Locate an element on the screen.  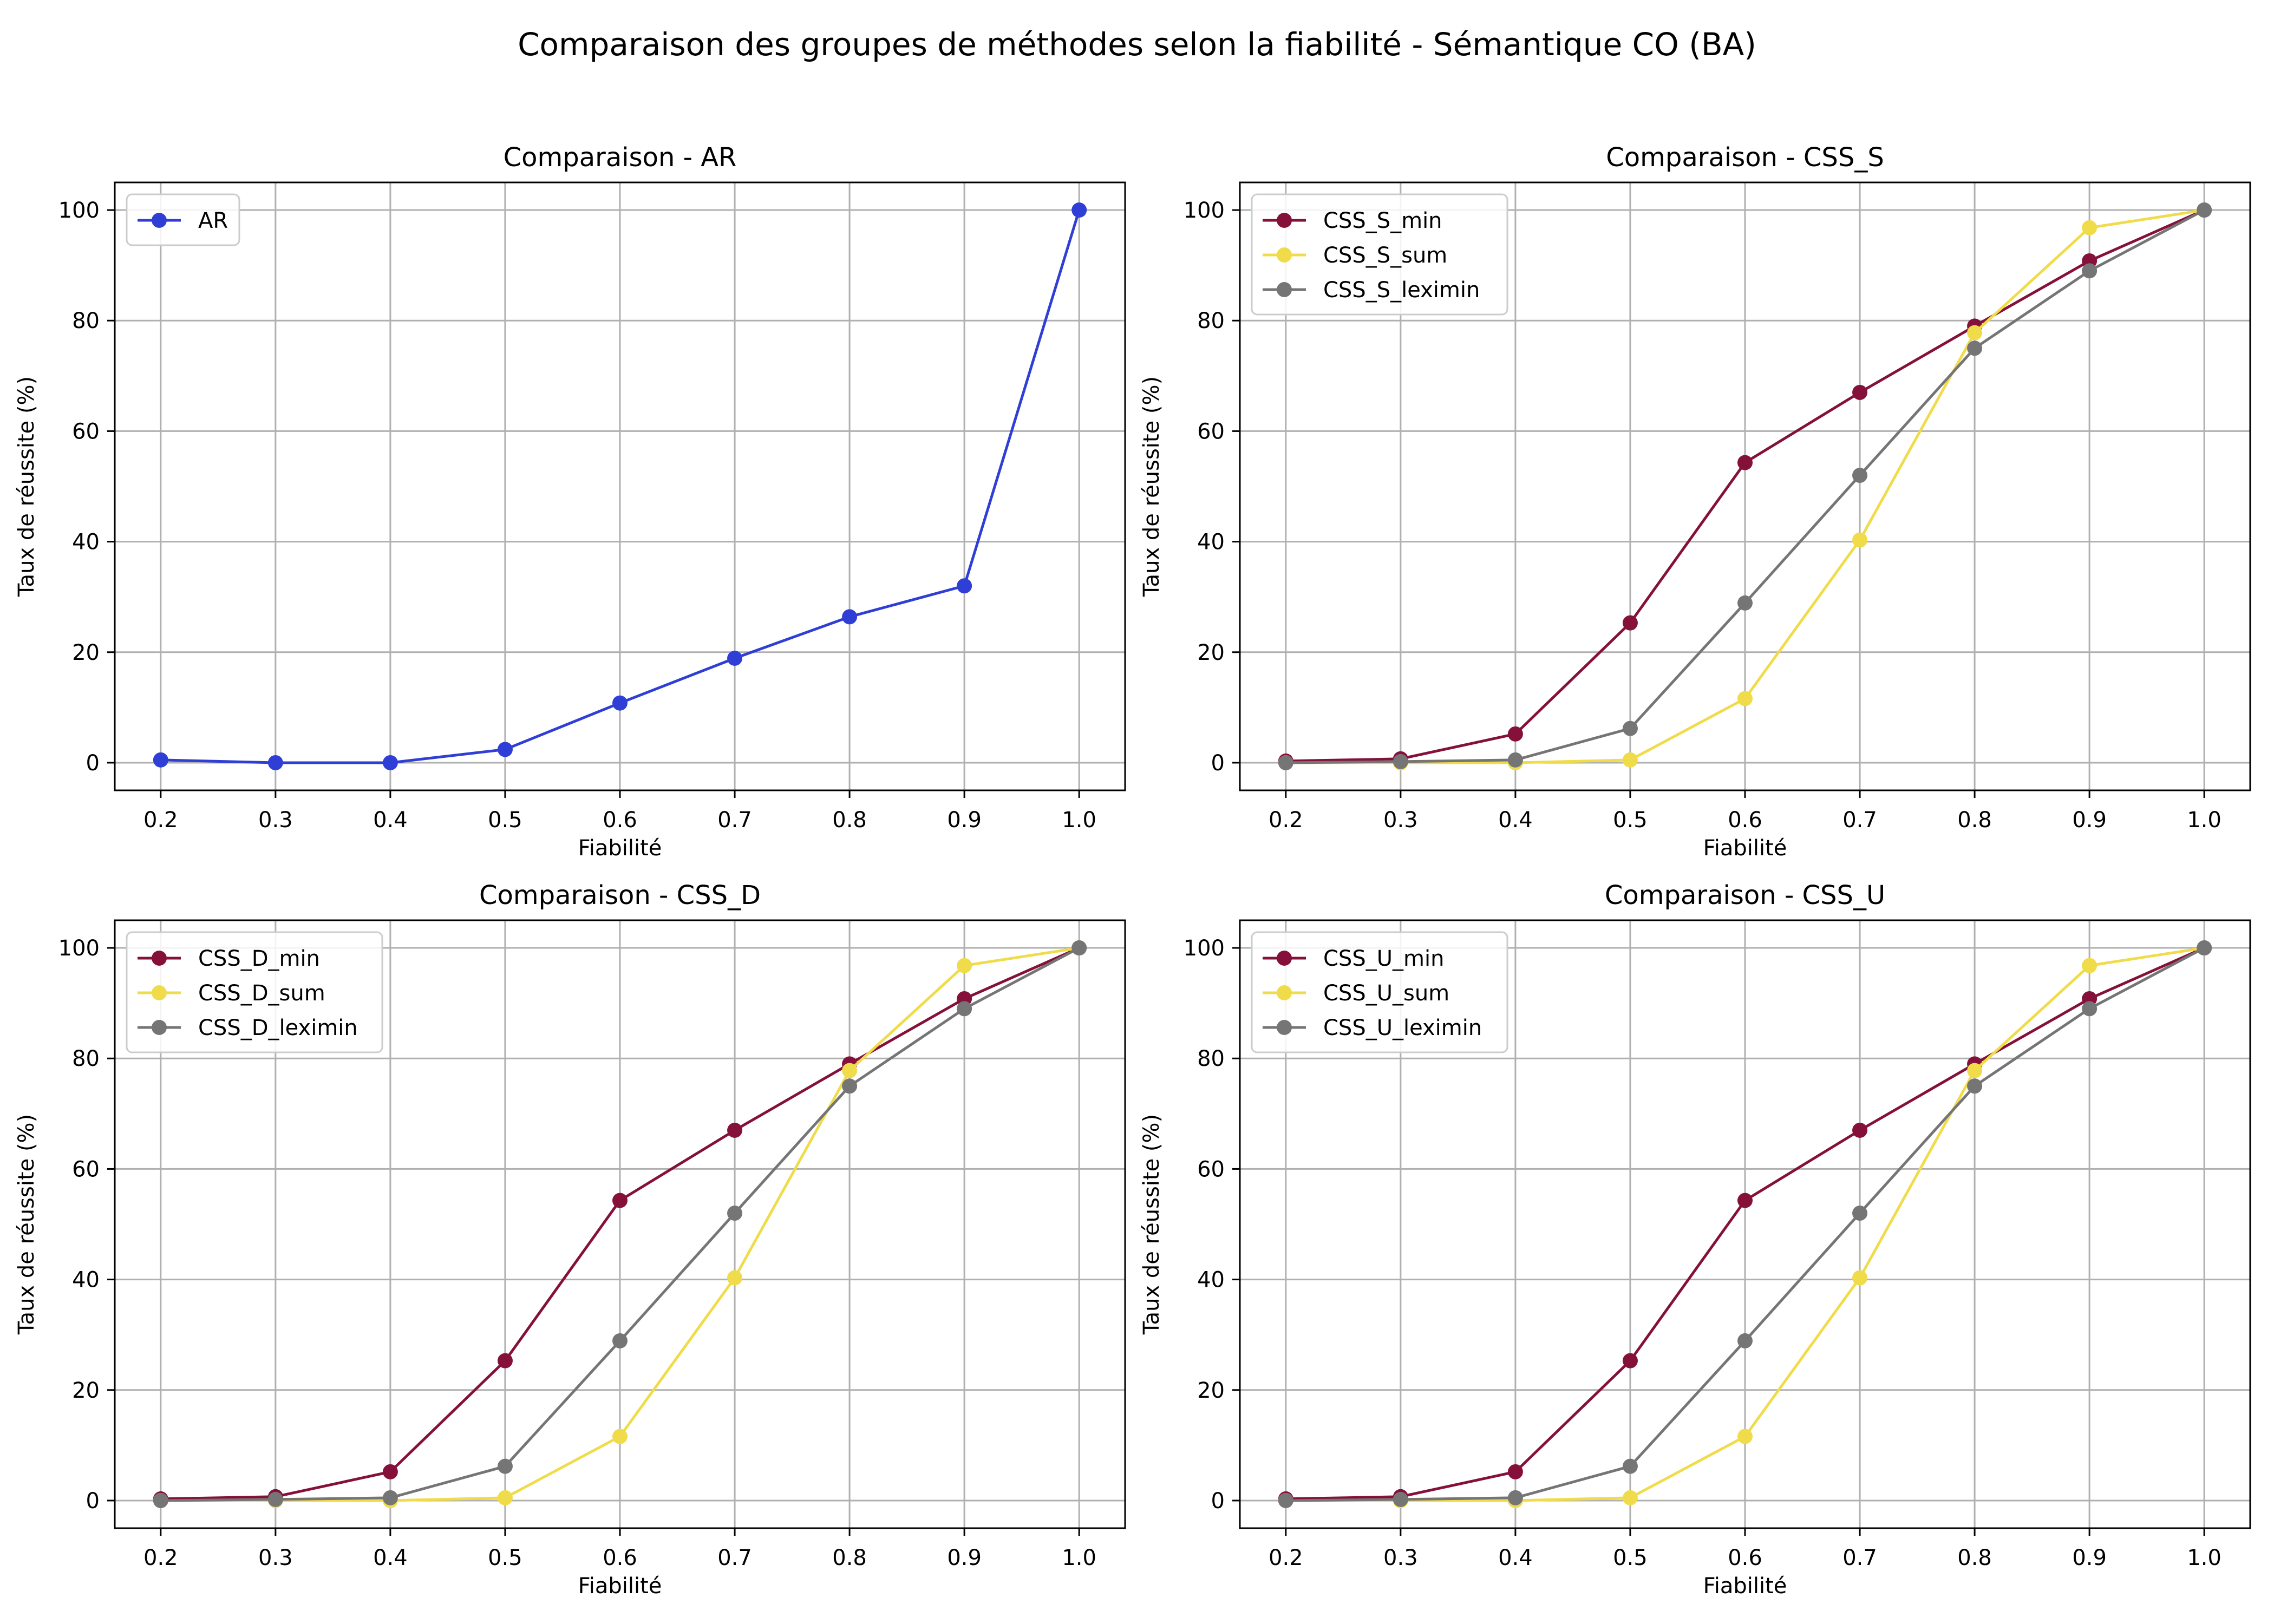
legend-marker-AR is located at coordinates (160, 220).